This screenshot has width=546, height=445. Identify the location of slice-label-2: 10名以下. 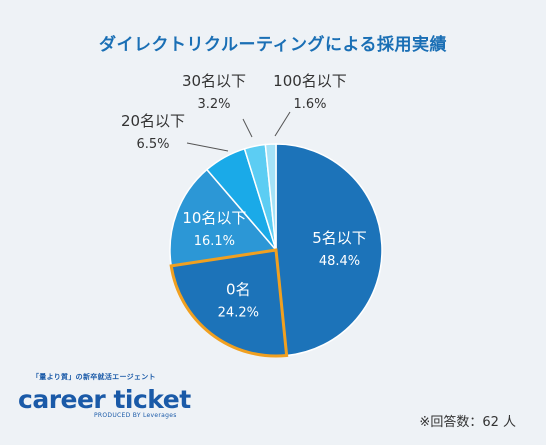
(214, 218).